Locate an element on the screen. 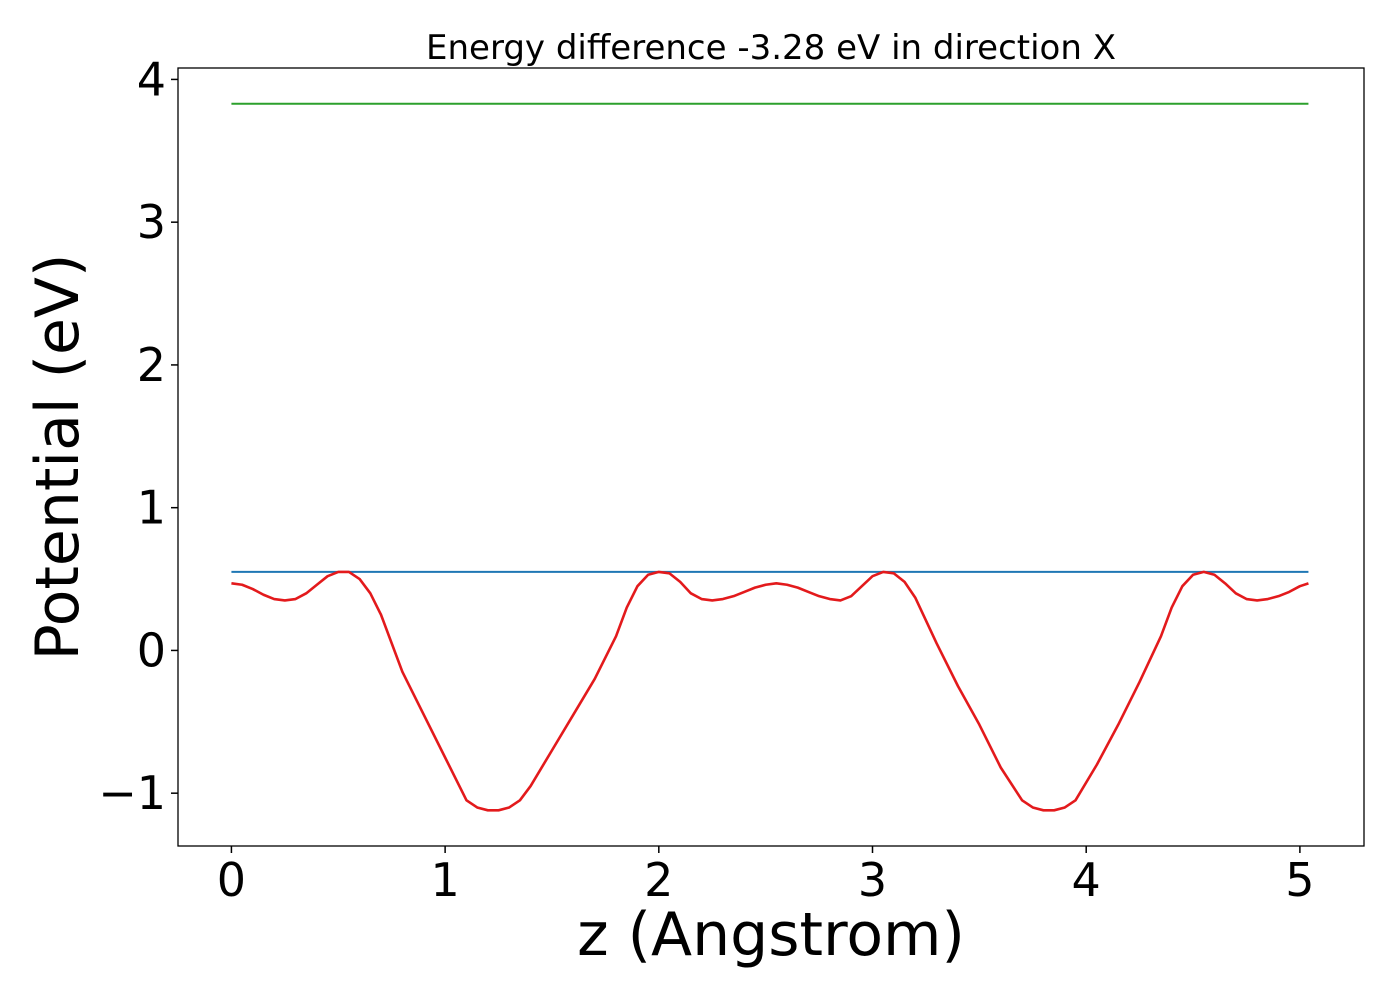  y-tick-label: −1 is located at coordinates (132, 793).